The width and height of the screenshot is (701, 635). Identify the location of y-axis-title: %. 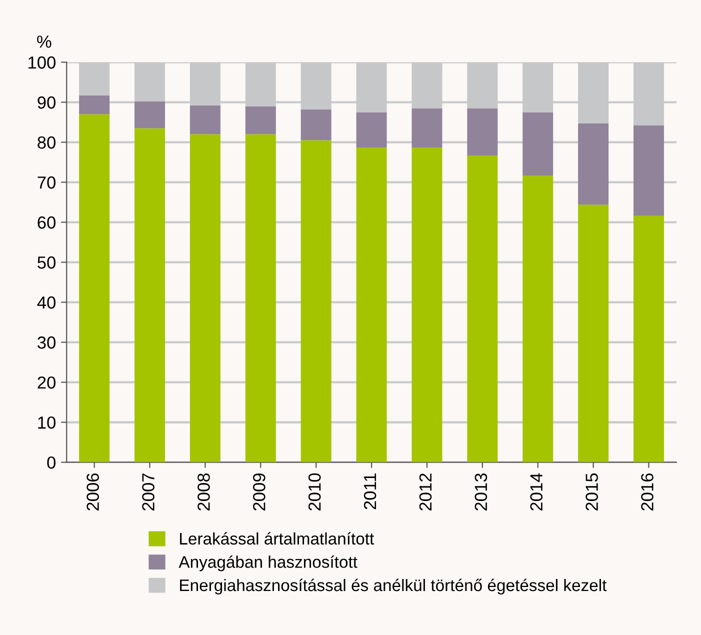
(44, 42).